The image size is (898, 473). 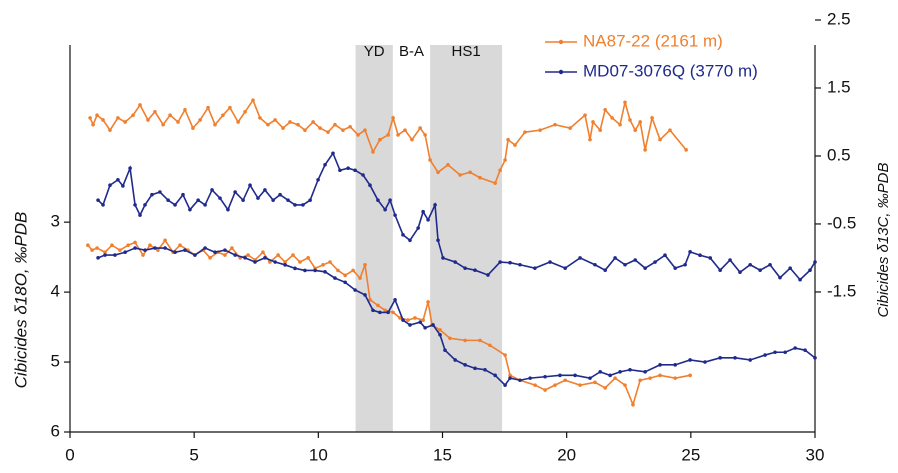 I want to click on y2-tick-label: 1.5, so click(x=839, y=86).